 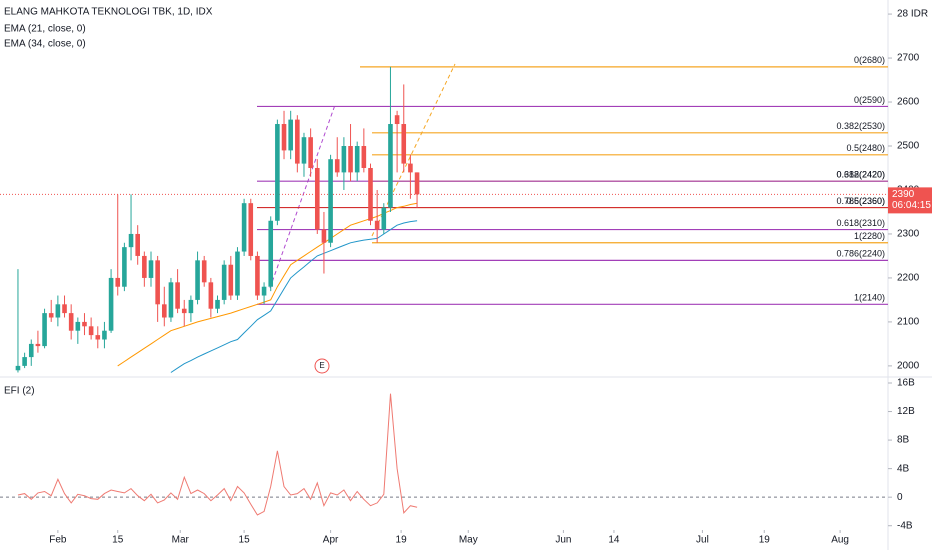 I want to click on price-box, so click(x=910, y=200).